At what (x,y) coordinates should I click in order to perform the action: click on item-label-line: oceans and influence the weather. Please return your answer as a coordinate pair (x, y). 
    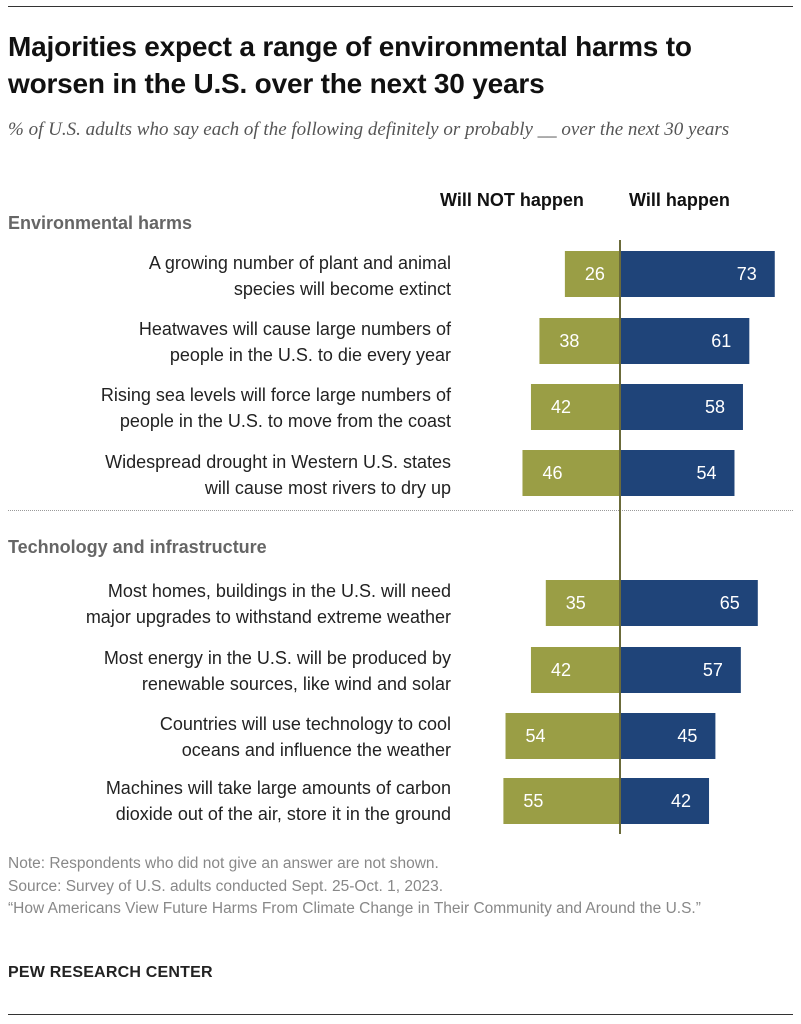
    Looking at the image, I should click on (316, 750).